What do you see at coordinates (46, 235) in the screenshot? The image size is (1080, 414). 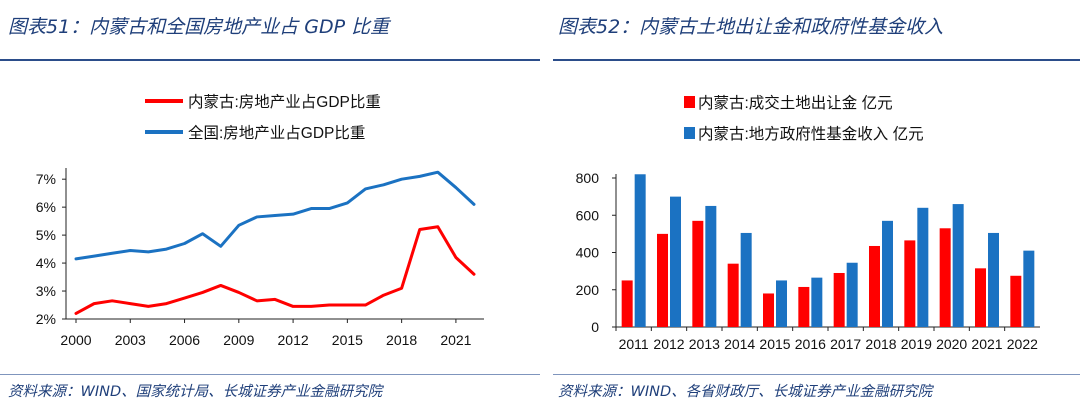 I see `left-y-tick-label: 5%` at bounding box center [46, 235].